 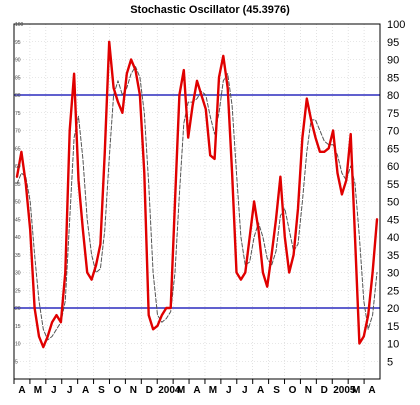 I want to click on y-tick-label: 100, so click(x=396, y=25).